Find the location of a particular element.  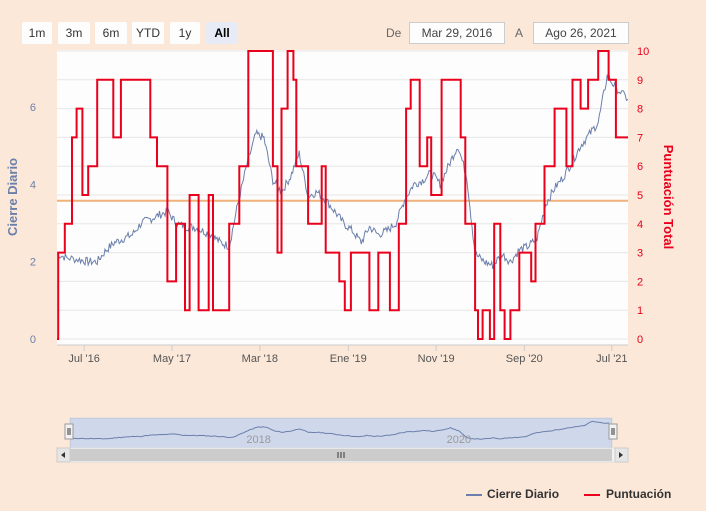

scrollbar-grip-icon is located at coordinates (341, 455).